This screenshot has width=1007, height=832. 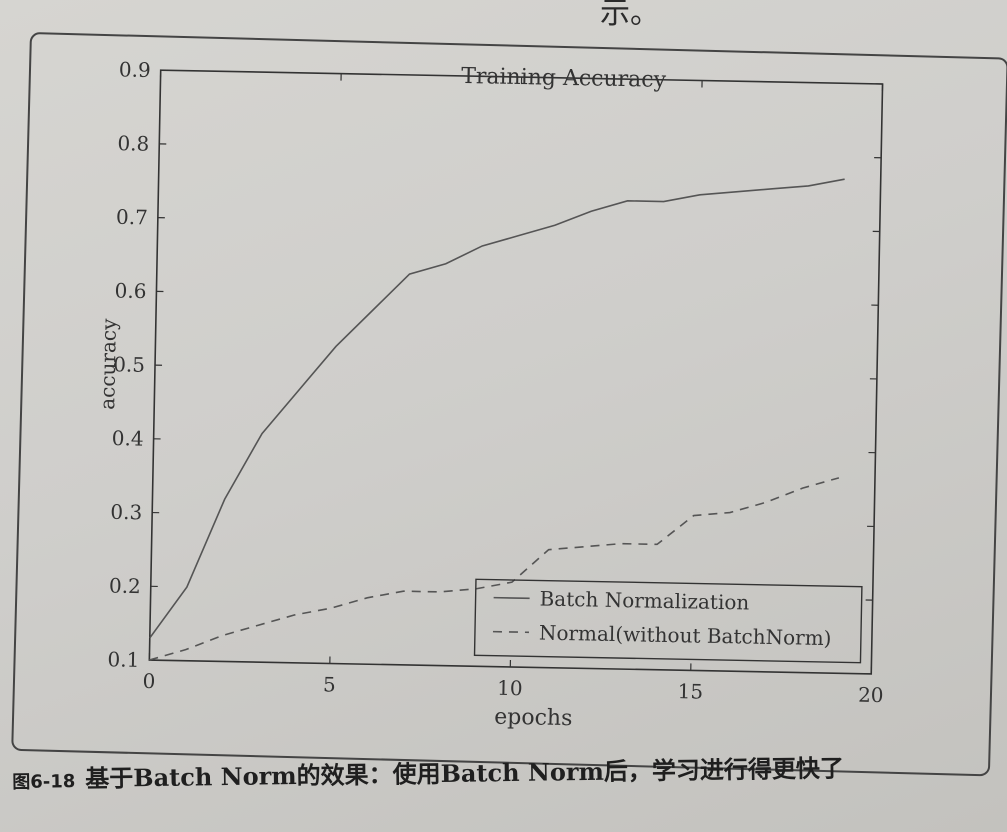 What do you see at coordinates (130, 291) in the screenshot?
I see `y-tick-label: 0.6` at bounding box center [130, 291].